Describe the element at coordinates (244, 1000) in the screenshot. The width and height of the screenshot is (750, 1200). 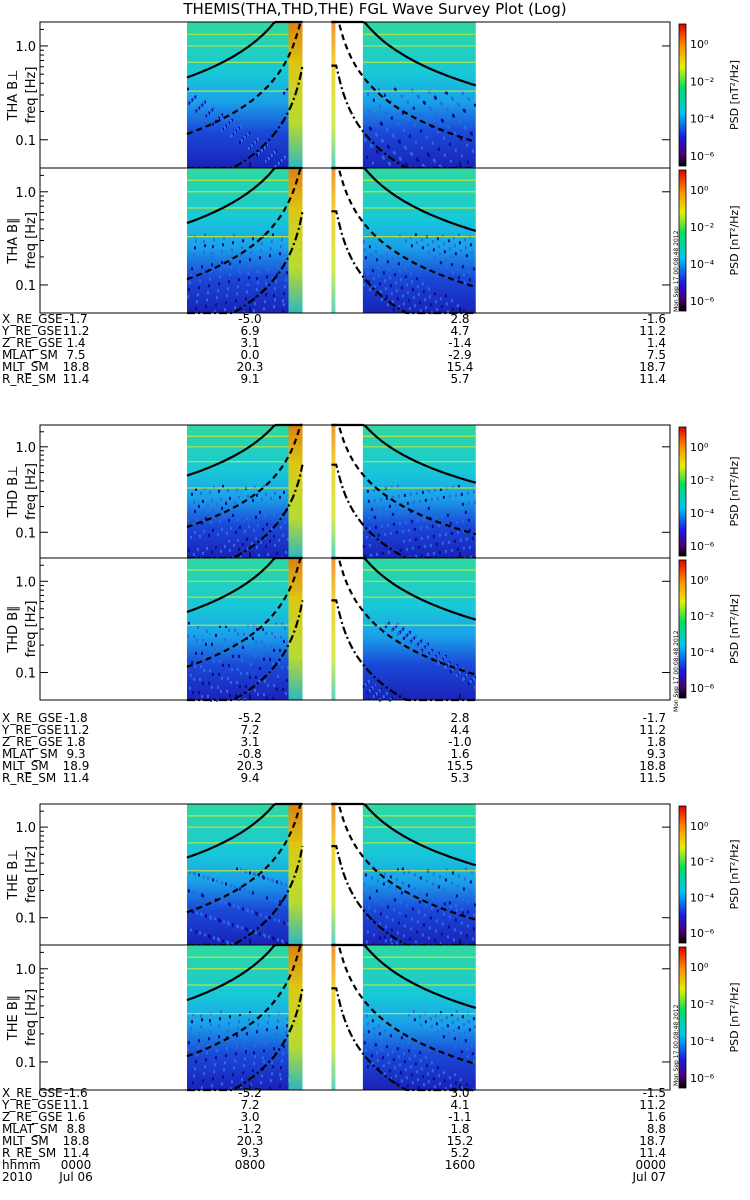
I see `gyrofrequency-curve` at that location.